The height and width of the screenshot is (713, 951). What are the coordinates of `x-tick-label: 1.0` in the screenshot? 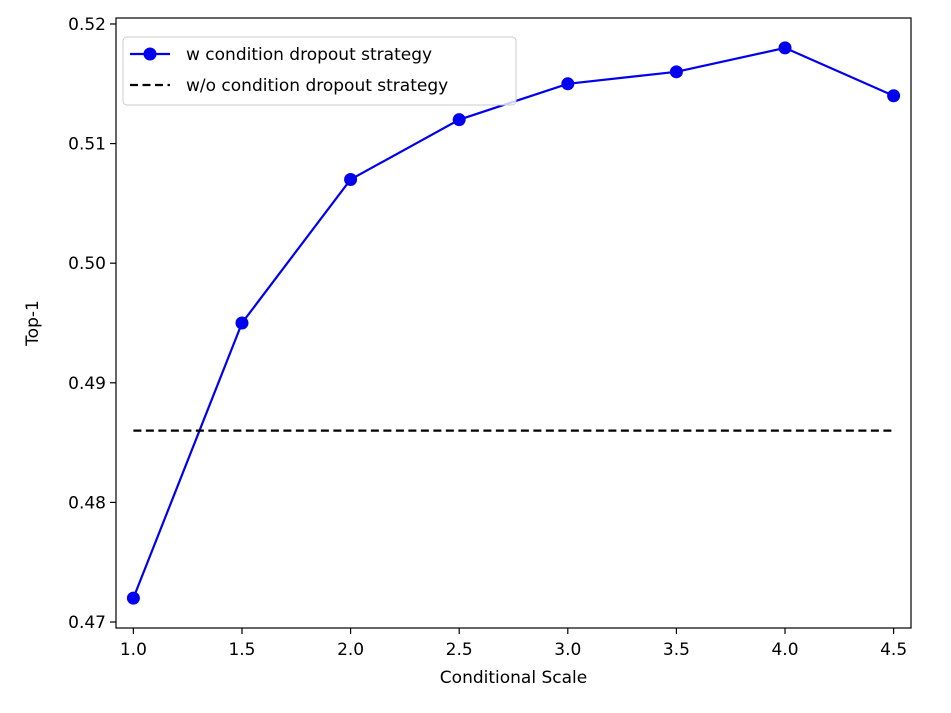 It's located at (133, 650).